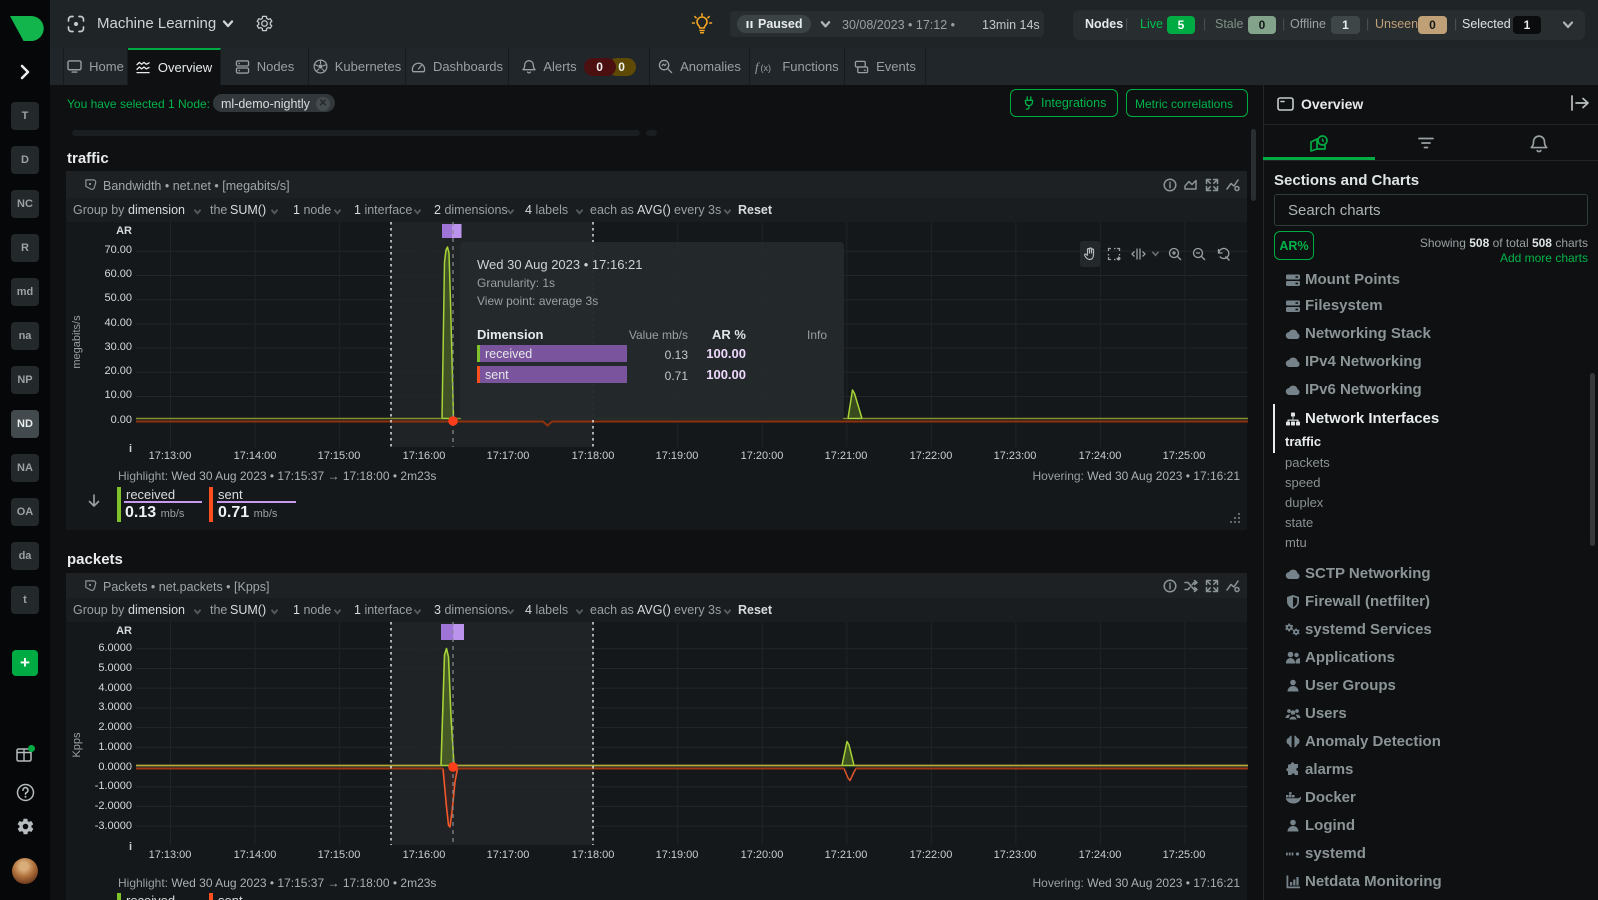 The height and width of the screenshot is (900, 1598). I want to click on svg-text: f, so click(757, 67).